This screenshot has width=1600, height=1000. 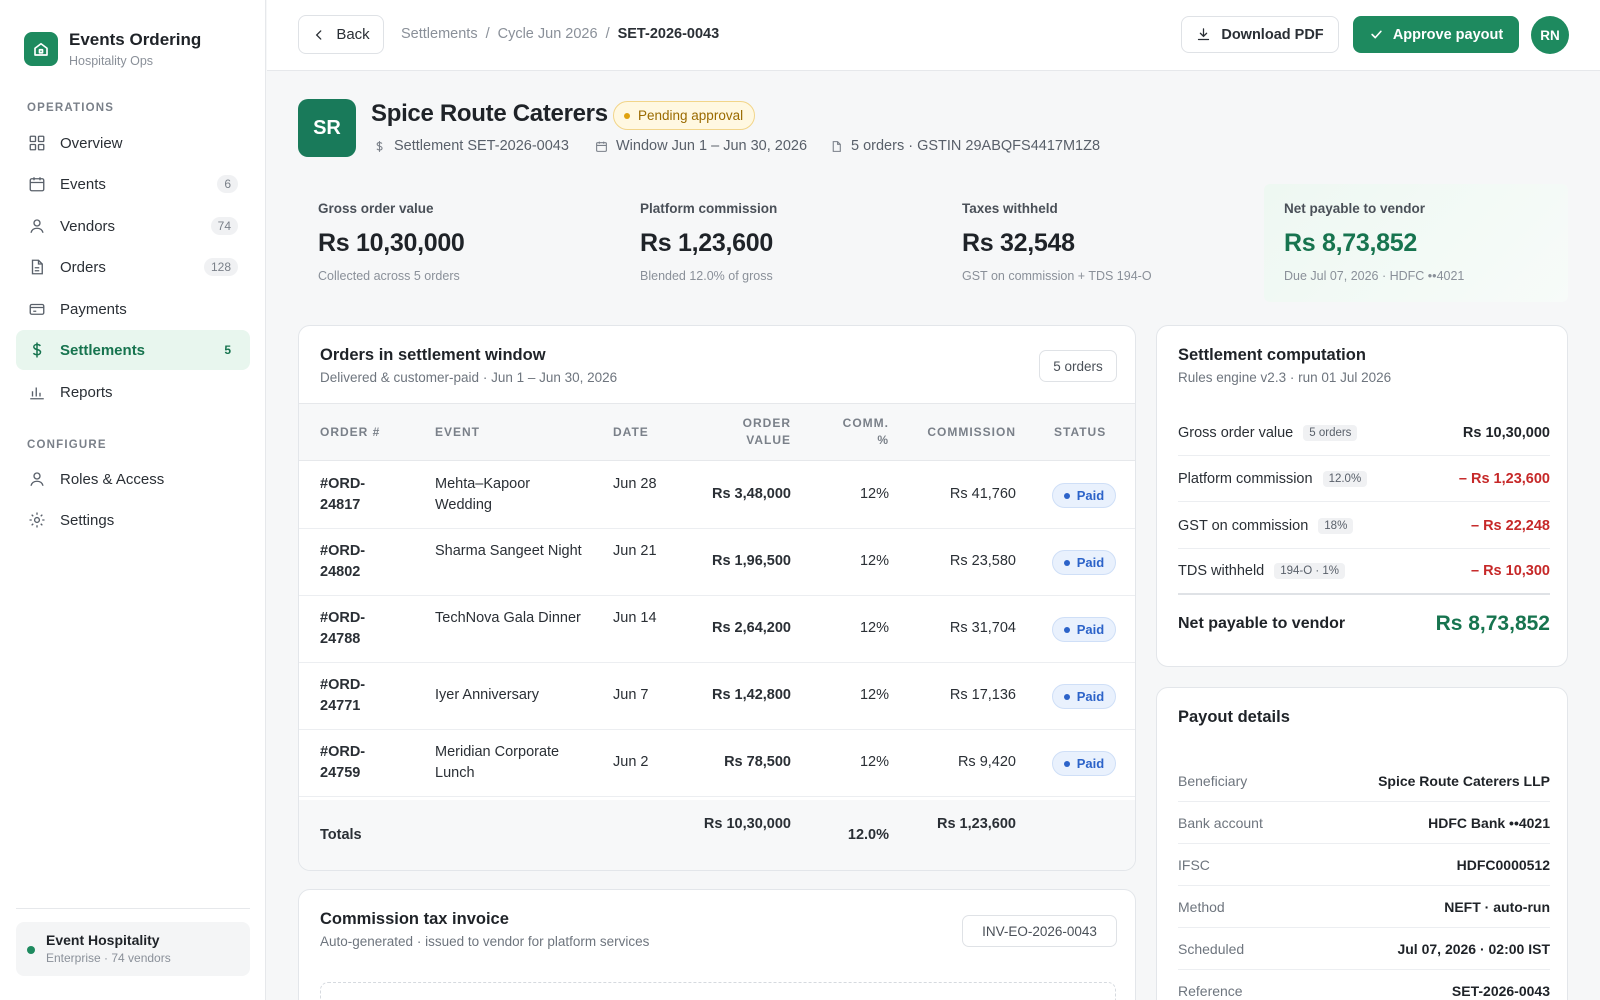 What do you see at coordinates (227, 184) in the screenshot?
I see `count-badge: 6` at bounding box center [227, 184].